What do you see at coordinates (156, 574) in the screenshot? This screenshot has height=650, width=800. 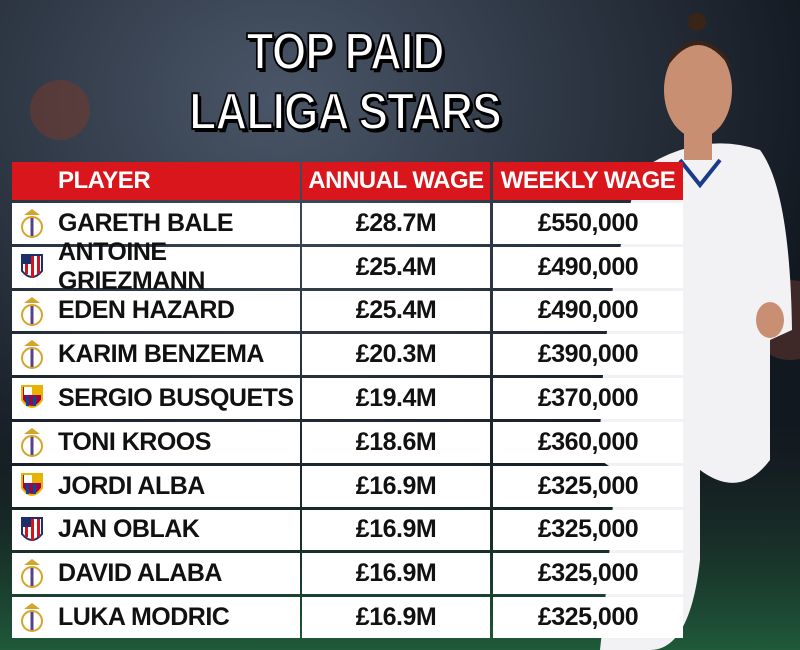 I see `player-name: DAVID ALABA` at bounding box center [156, 574].